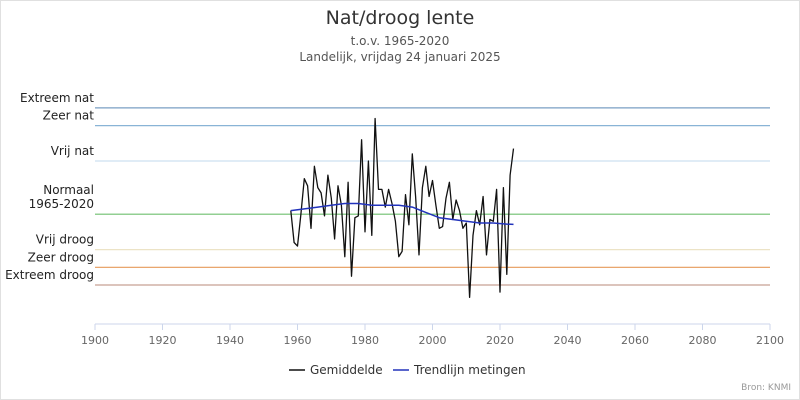  What do you see at coordinates (95, 340) in the screenshot?
I see `x-tick-label-1900: 1900` at bounding box center [95, 340].